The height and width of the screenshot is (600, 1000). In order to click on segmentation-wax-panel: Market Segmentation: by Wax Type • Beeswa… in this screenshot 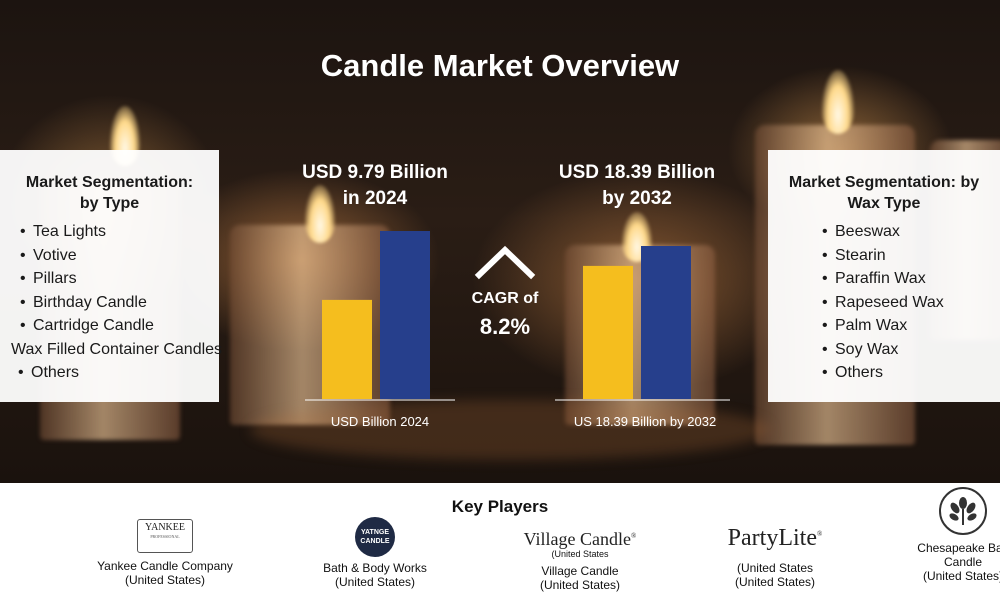, I will do `click(884, 276)`.